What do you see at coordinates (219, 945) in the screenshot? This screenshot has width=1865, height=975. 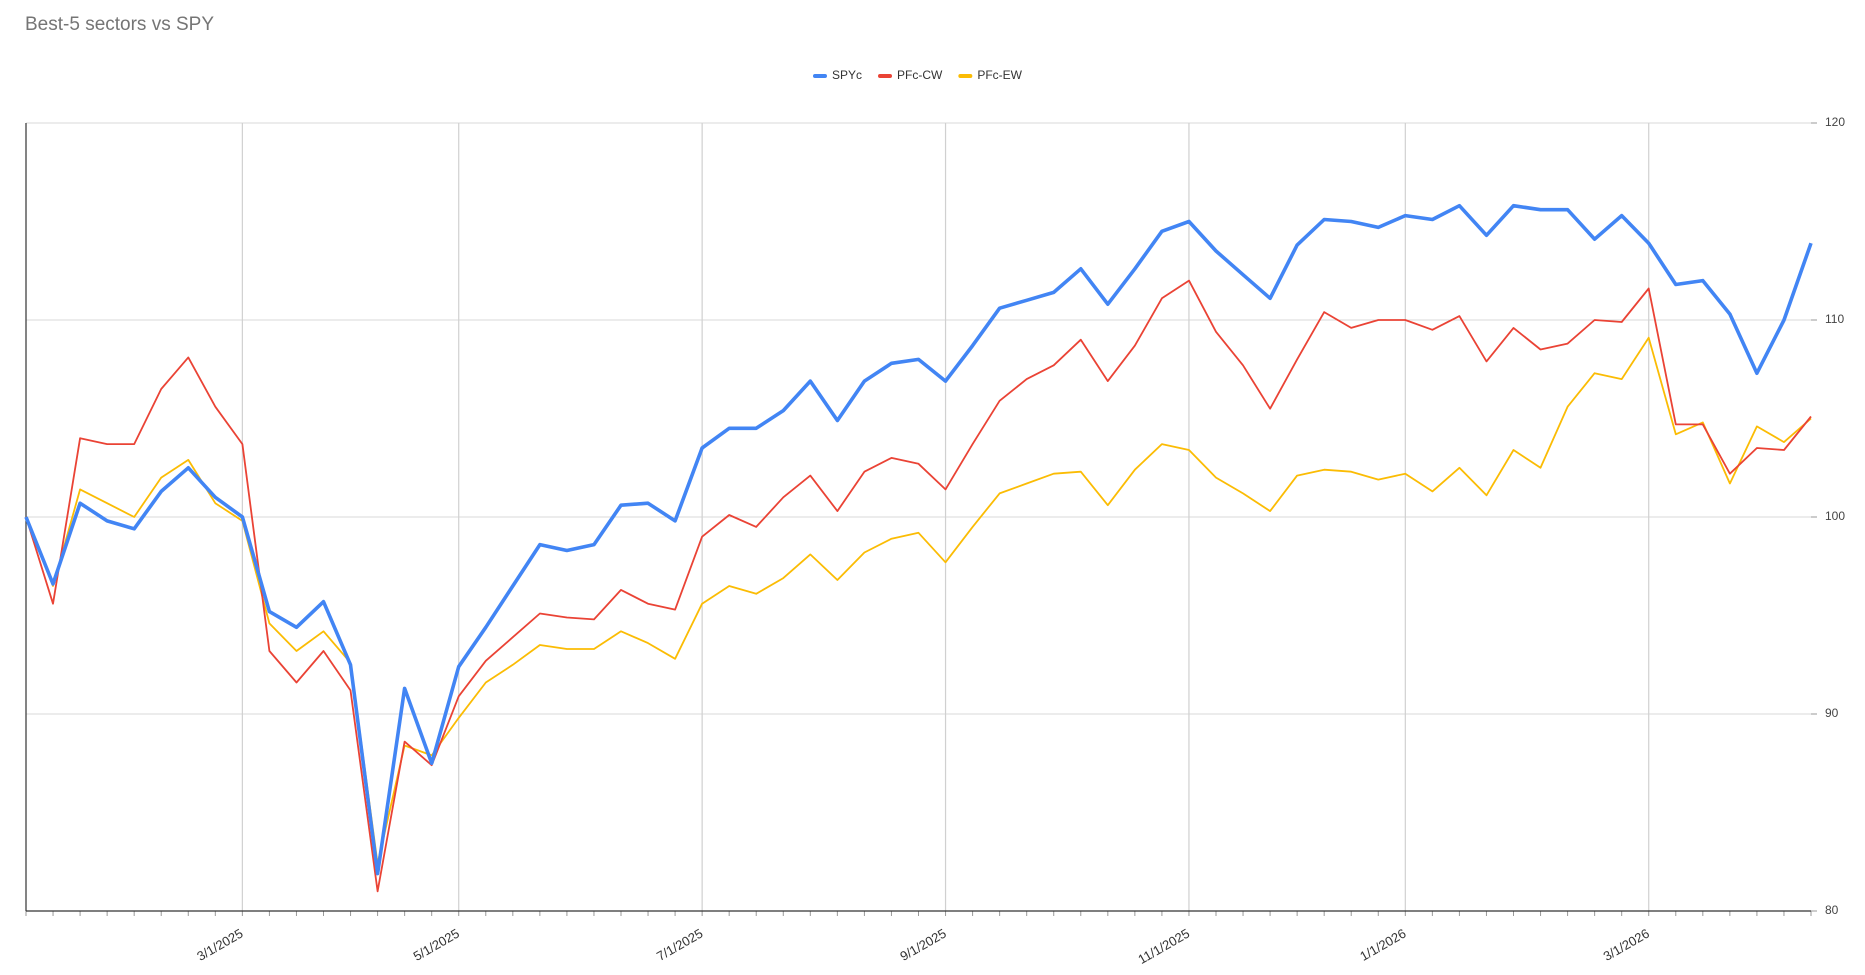 I see `x-tick-label: 3/1/2025` at bounding box center [219, 945].